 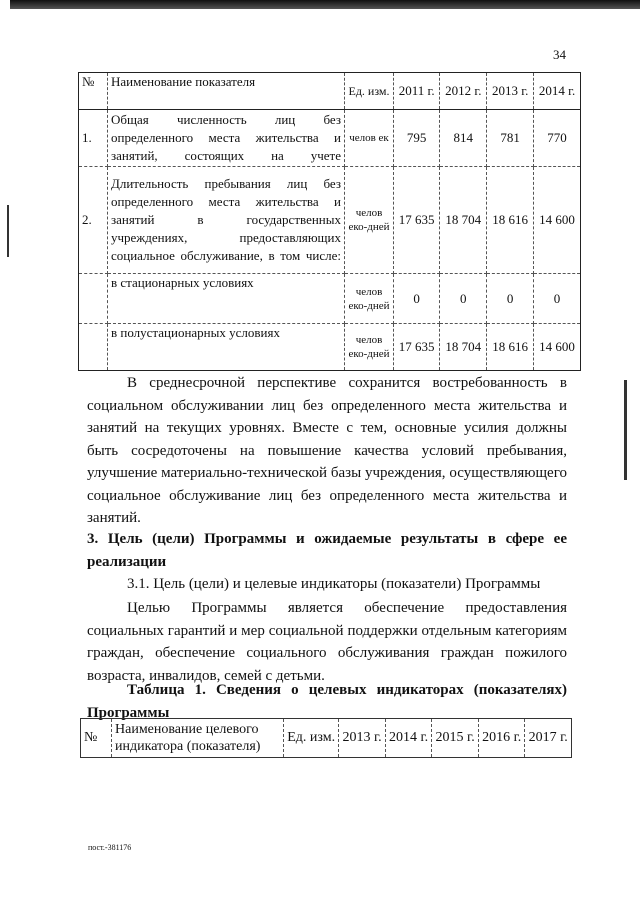 What do you see at coordinates (548, 738) in the screenshot?
I see `header-cell: 2017 г.` at bounding box center [548, 738].